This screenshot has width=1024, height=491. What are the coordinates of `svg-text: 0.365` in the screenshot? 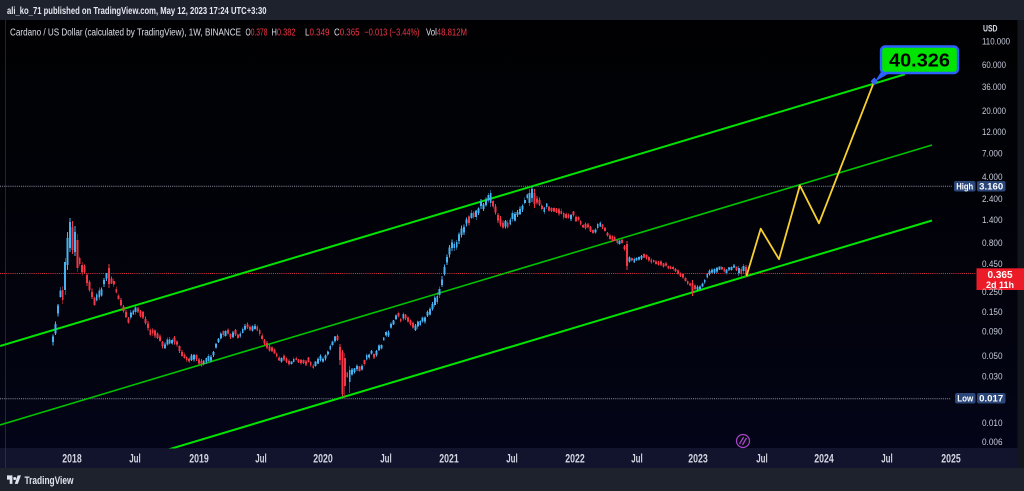 It's located at (999, 275).